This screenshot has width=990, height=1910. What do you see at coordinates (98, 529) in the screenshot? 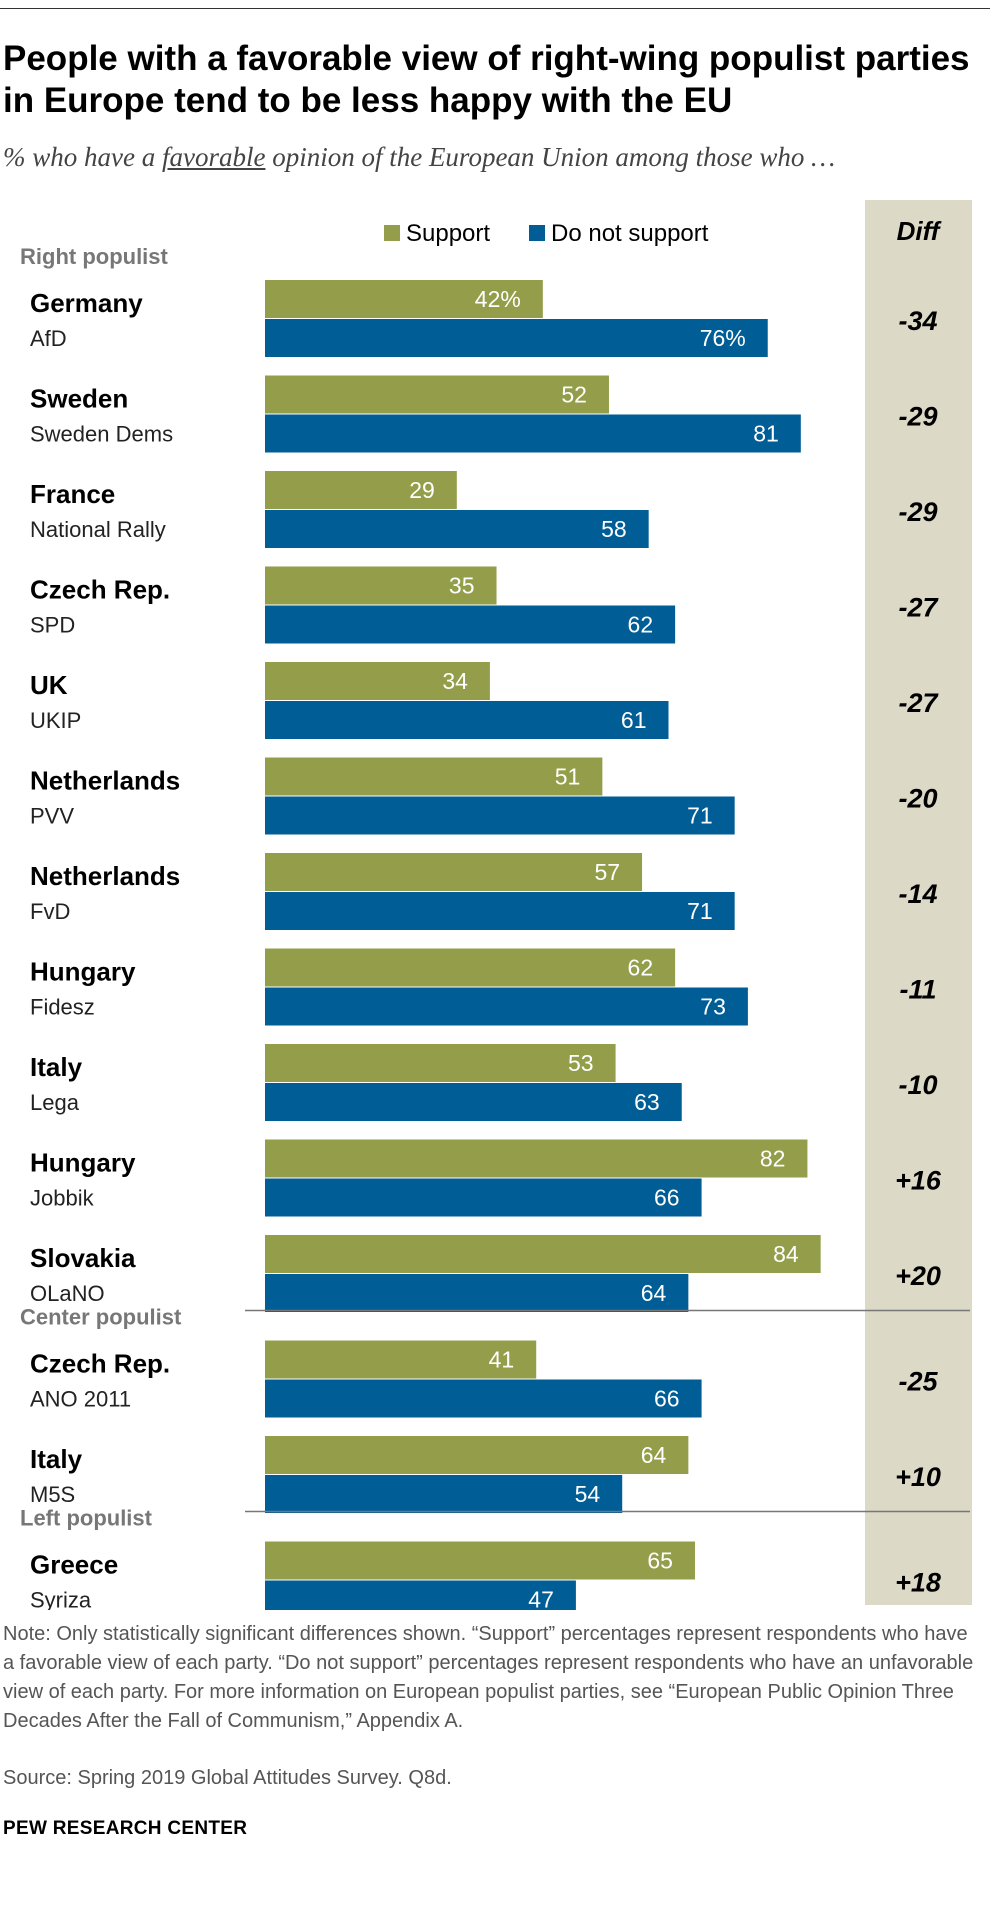
I see `party-label: National Rally` at bounding box center [98, 529].